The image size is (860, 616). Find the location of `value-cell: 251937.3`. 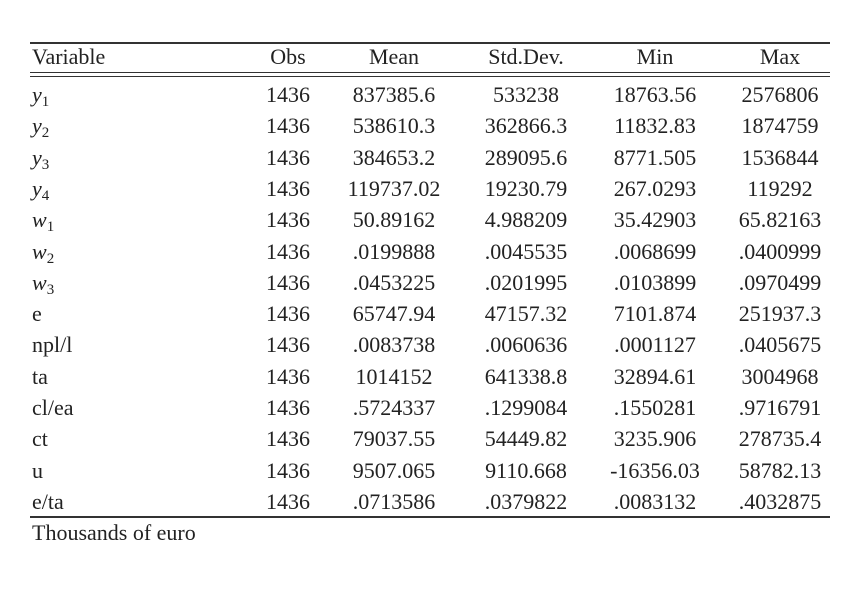

value-cell: 251937.3 is located at coordinates (780, 314).